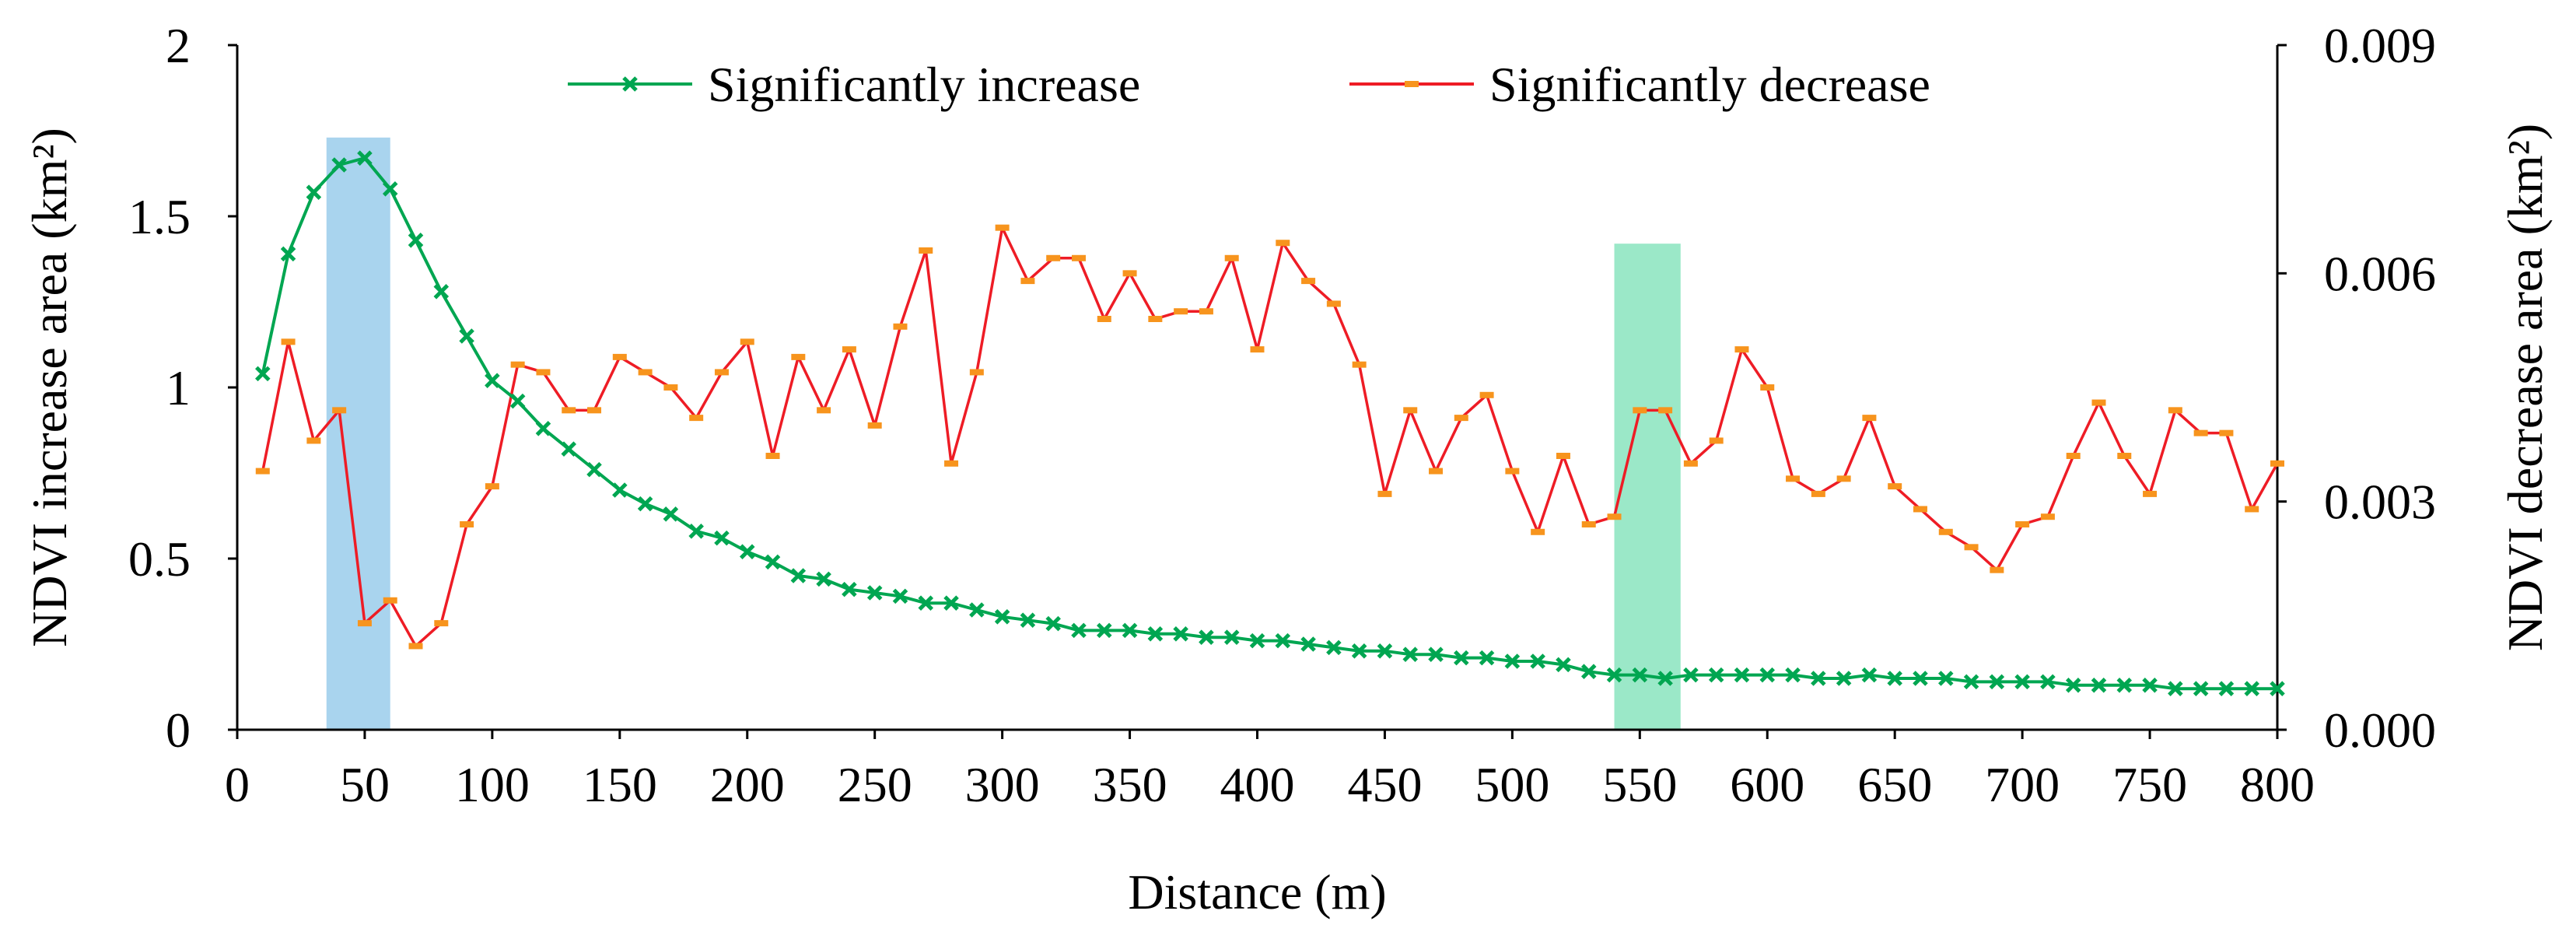  Describe the element at coordinates (2149, 785) in the screenshot. I see `x-tick-label: 750` at that location.